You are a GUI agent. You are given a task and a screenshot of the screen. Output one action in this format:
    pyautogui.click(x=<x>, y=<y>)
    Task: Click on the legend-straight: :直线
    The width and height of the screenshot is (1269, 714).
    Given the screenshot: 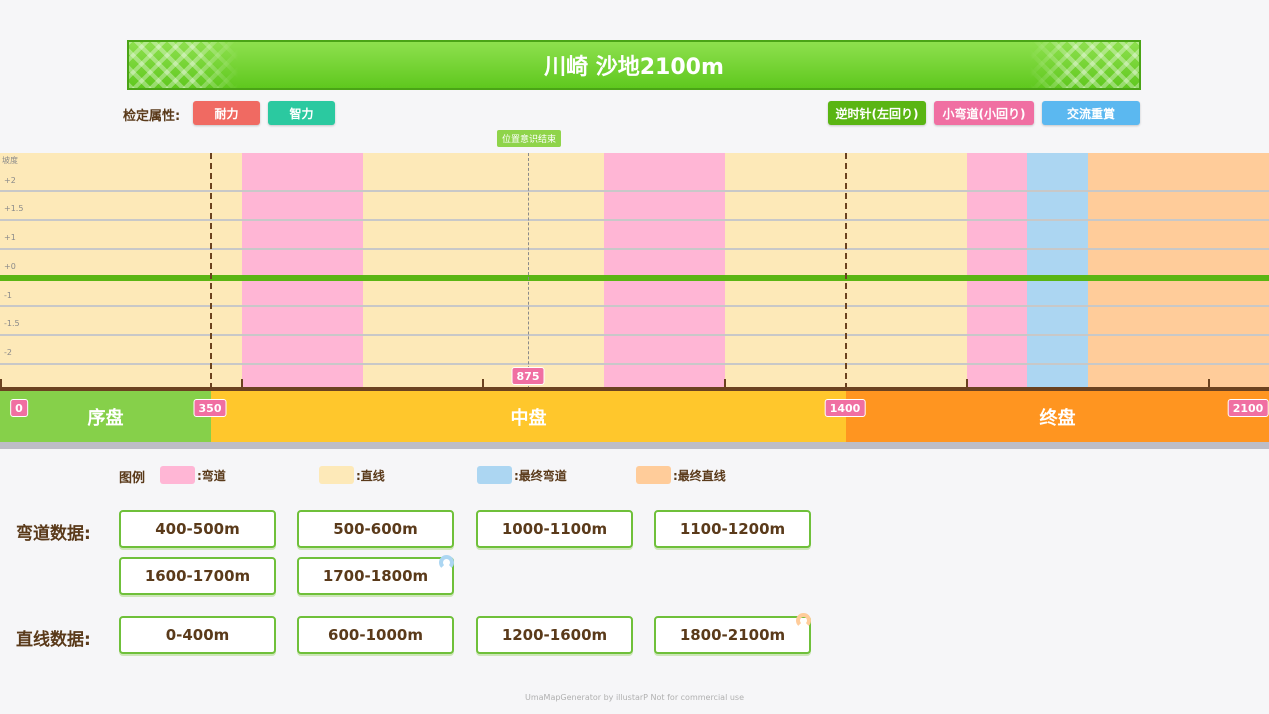 What is the action you would take?
    pyautogui.click(x=352, y=475)
    